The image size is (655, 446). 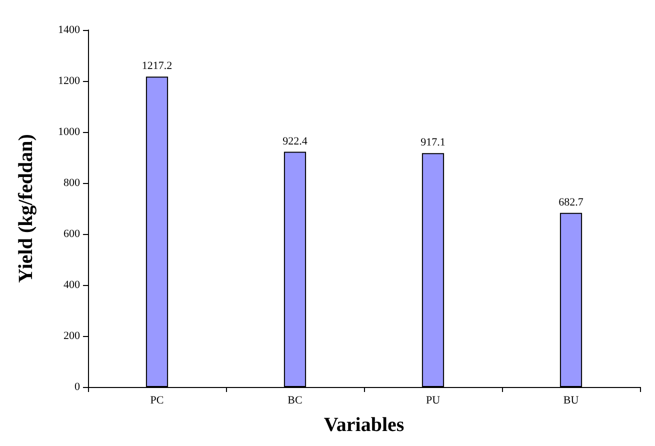 What do you see at coordinates (26, 208) in the screenshot?
I see `y-axis-title: Yield (kg/feddan)` at bounding box center [26, 208].